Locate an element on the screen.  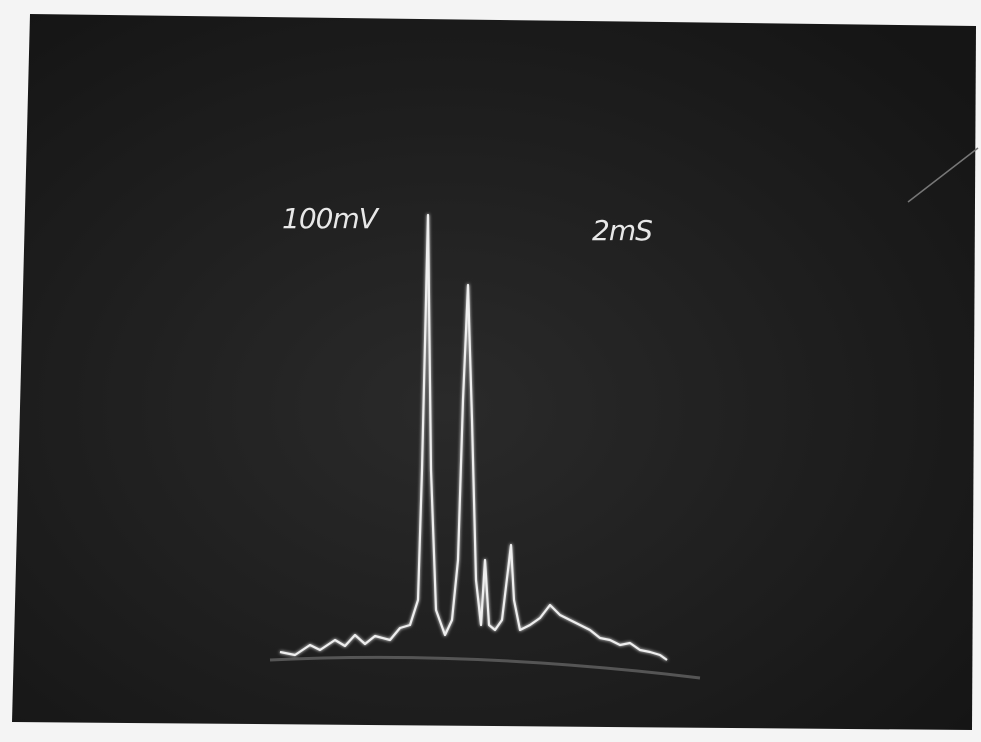
time-scale-label: 2mS is located at coordinates (622, 230).